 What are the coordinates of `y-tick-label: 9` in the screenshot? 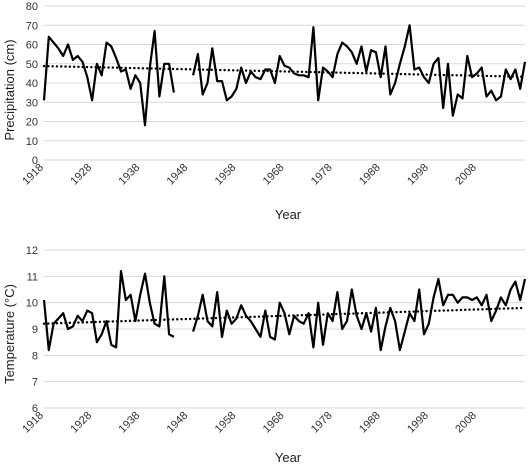 It's located at (35, 330).